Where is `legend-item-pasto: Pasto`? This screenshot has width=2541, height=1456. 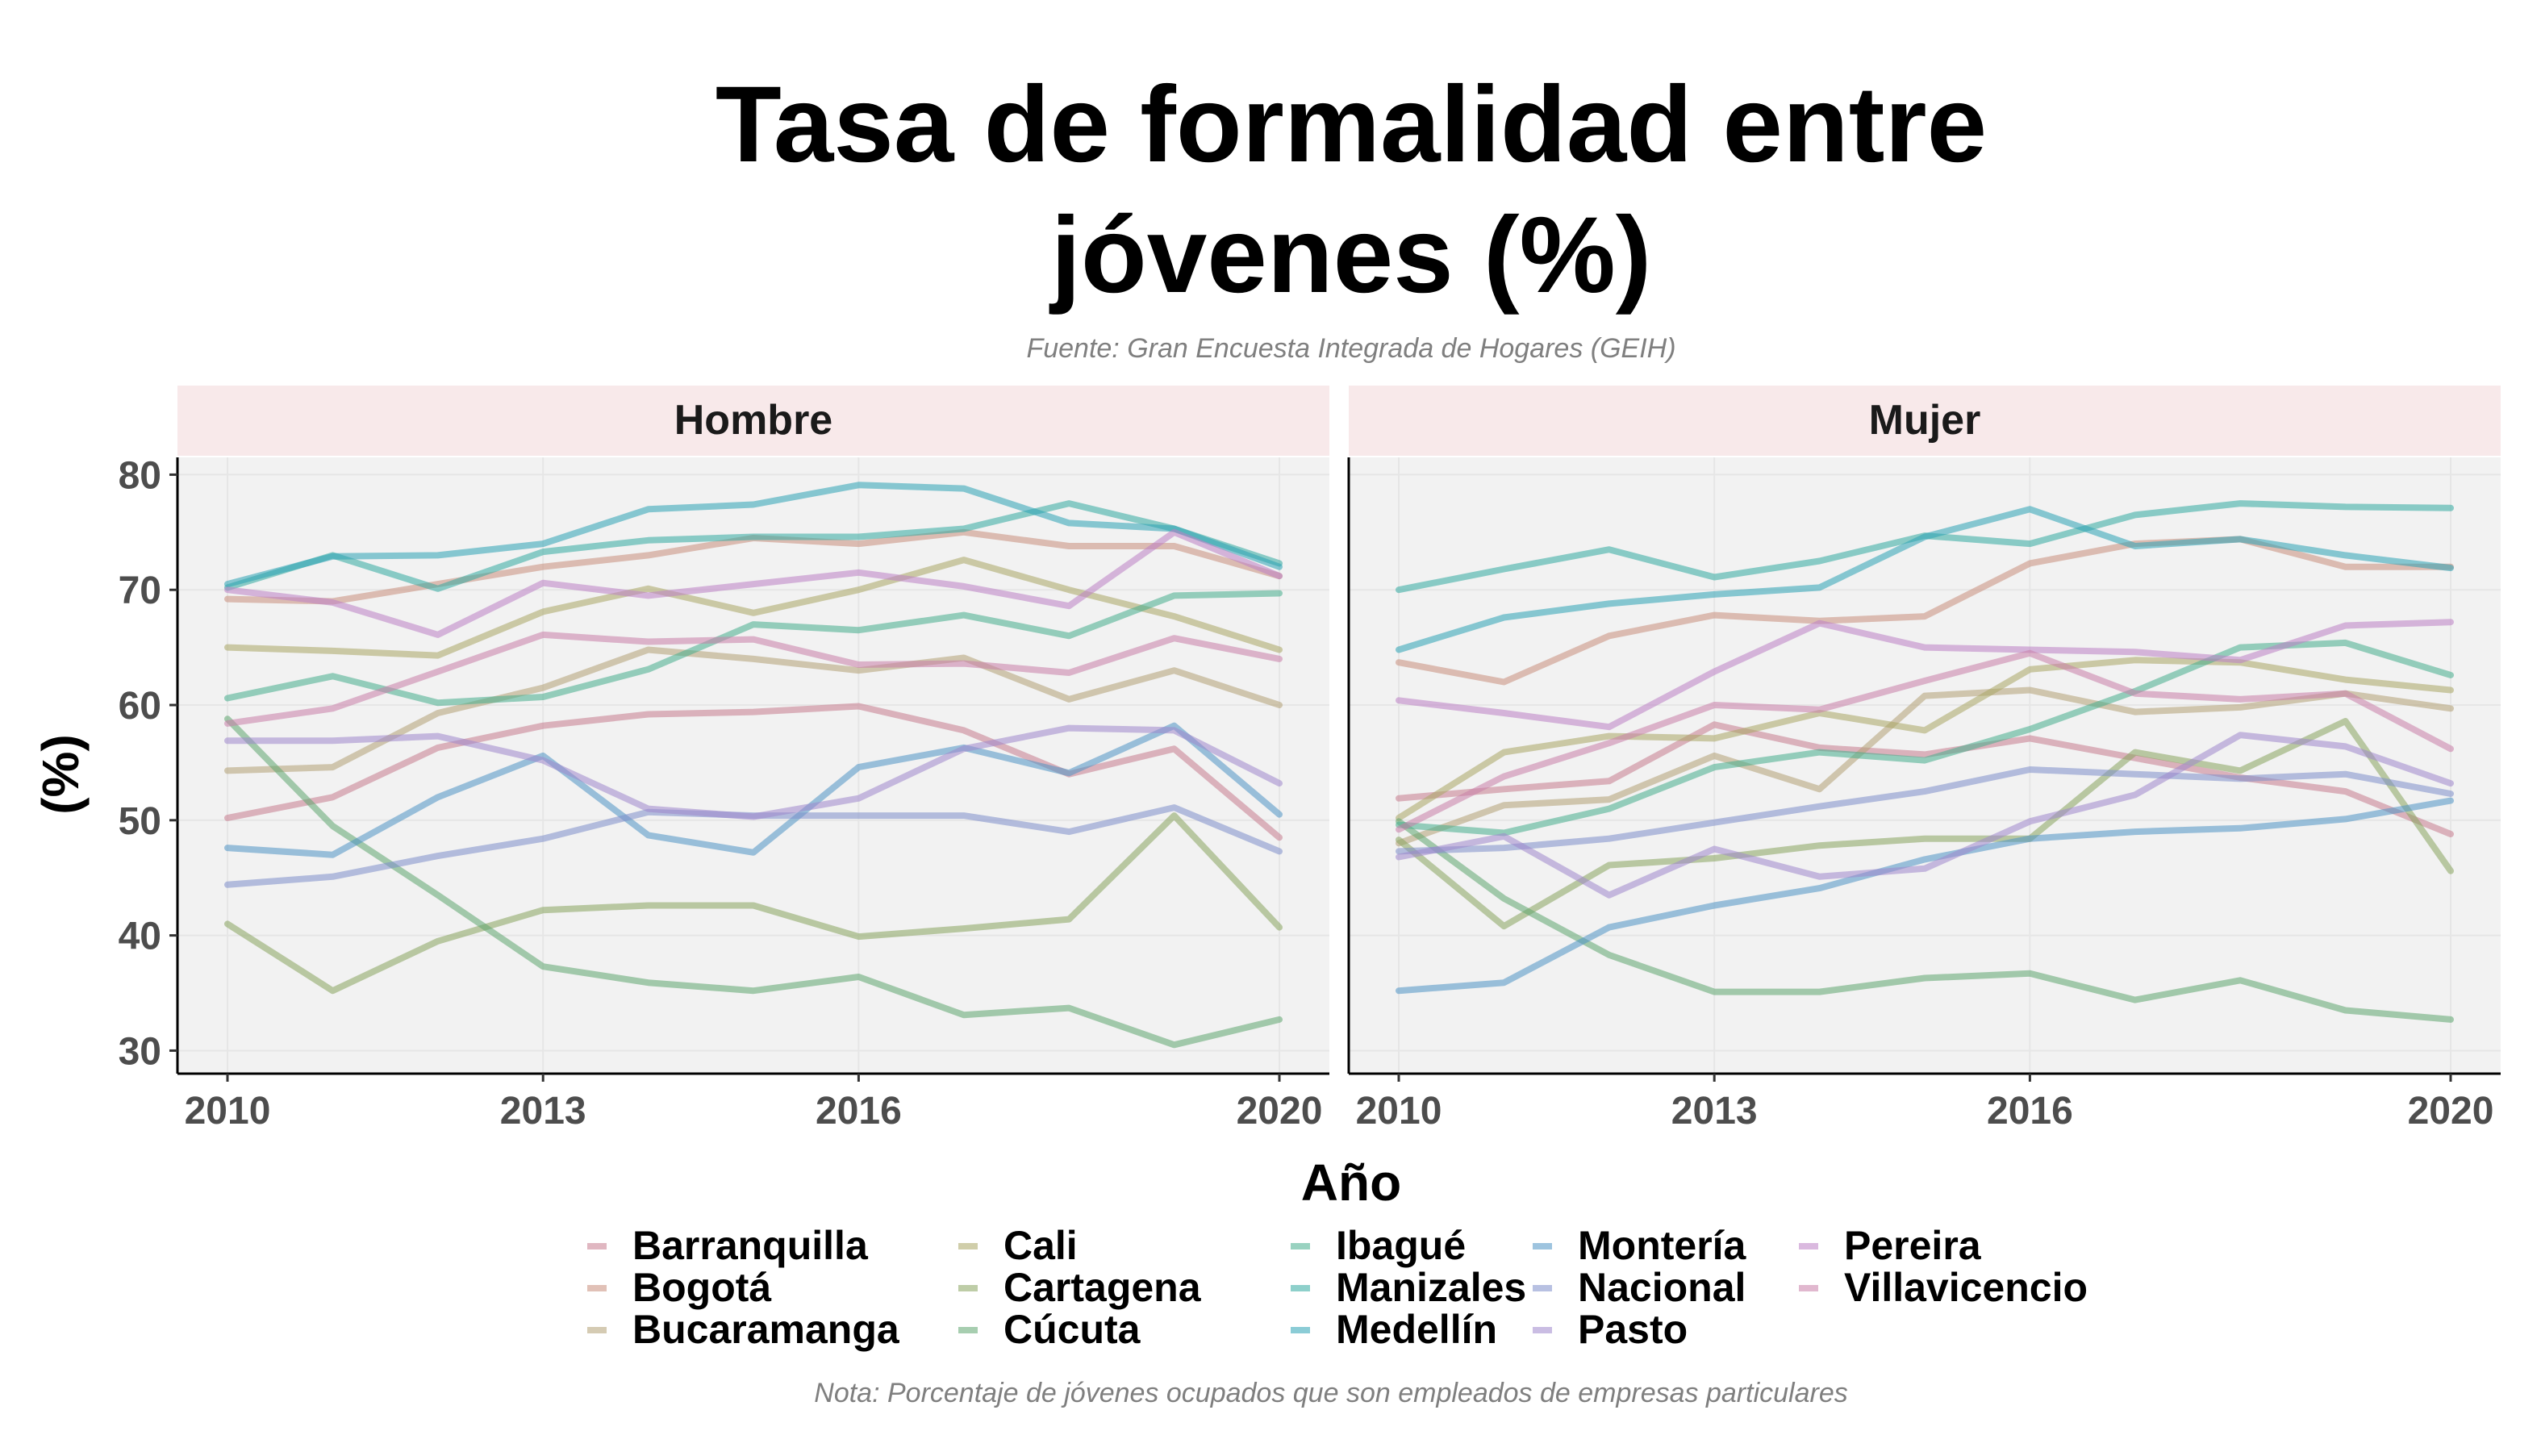 legend-item-pasto: Pasto is located at coordinates (1611, 1330).